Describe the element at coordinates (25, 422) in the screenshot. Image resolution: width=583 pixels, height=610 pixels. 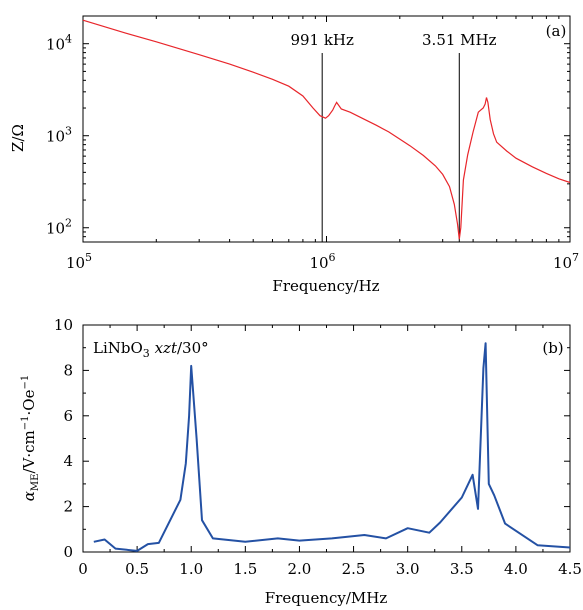
I see `ylabel-sup1: −1` at that location.